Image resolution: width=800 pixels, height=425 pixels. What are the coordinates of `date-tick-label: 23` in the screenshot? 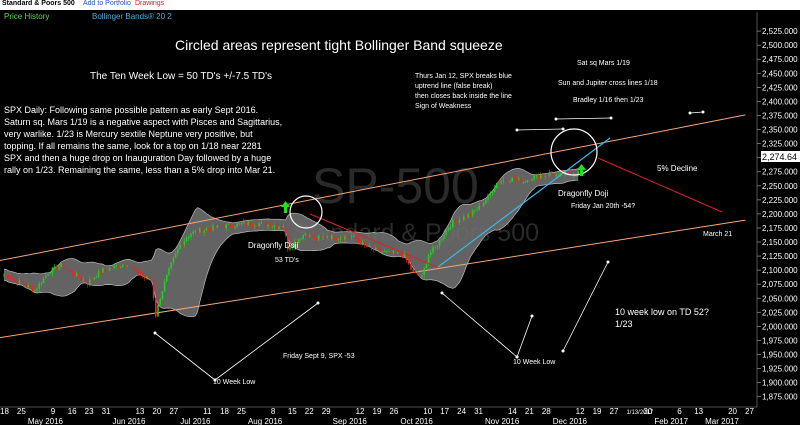 It's located at (89, 411).